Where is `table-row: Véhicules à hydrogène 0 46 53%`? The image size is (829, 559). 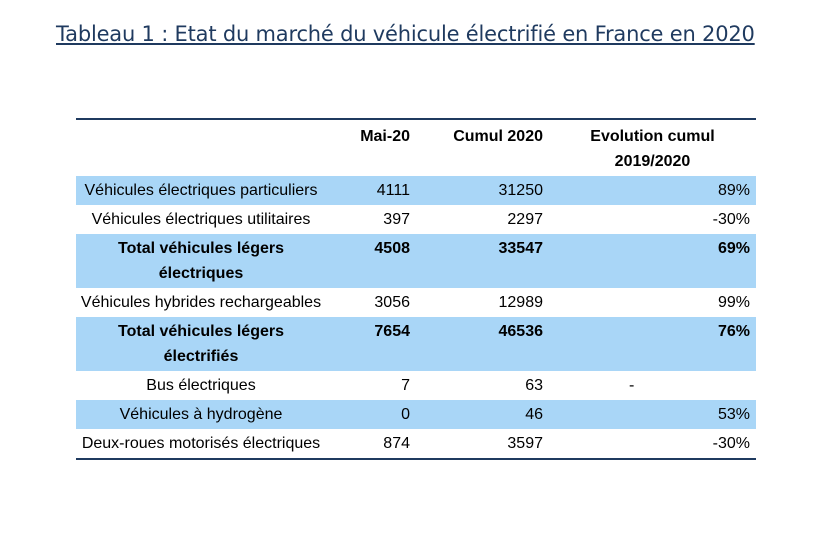 table-row: Véhicules à hydrogène 0 46 53% is located at coordinates (416, 414).